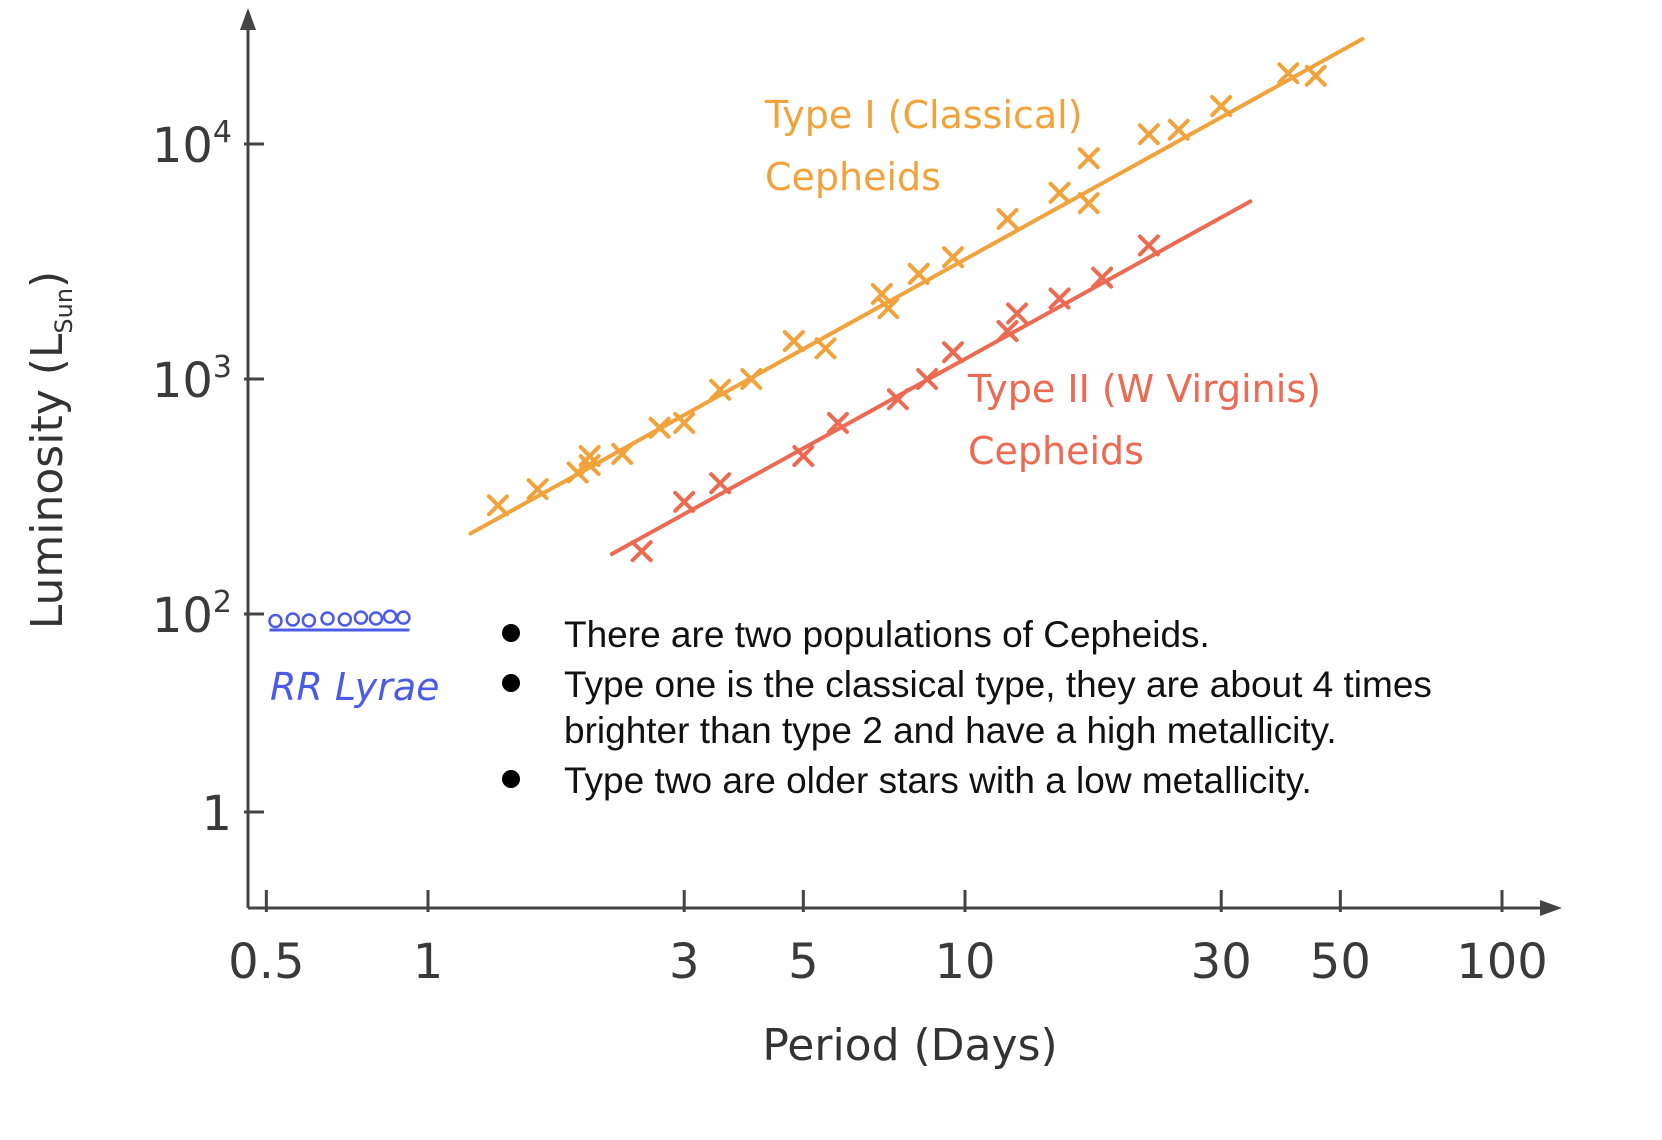  I want to click on x-tick-label: 5, so click(803, 962).